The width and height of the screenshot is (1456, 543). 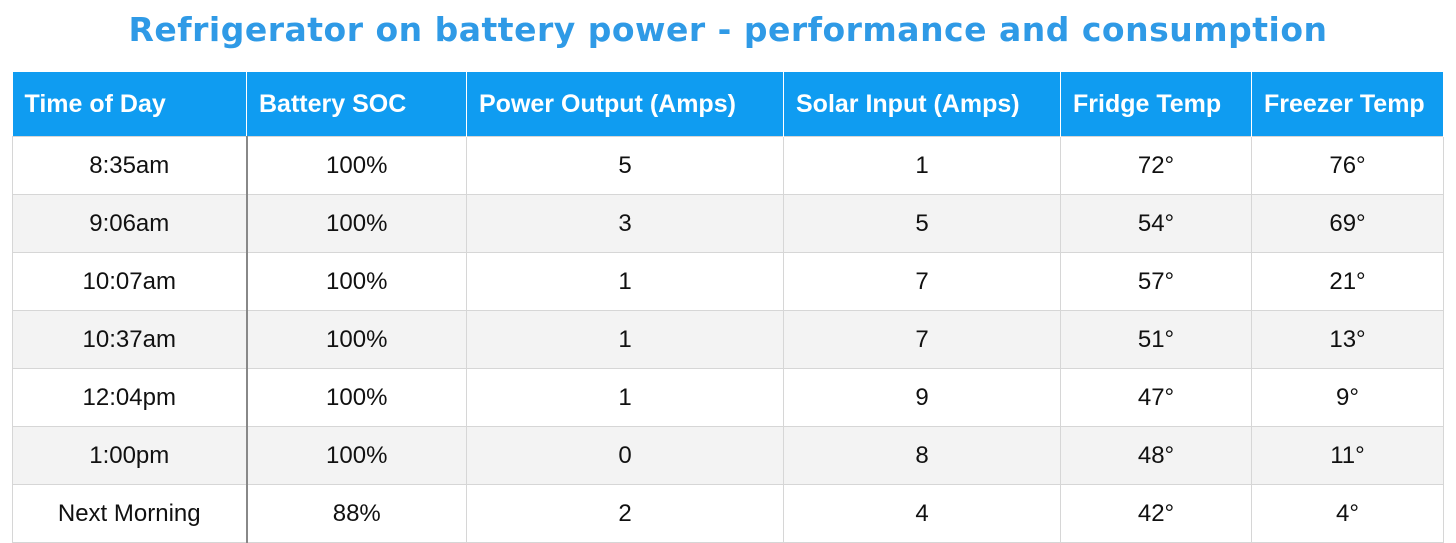 I want to click on table-cell: 69°, so click(x=1347, y=223).